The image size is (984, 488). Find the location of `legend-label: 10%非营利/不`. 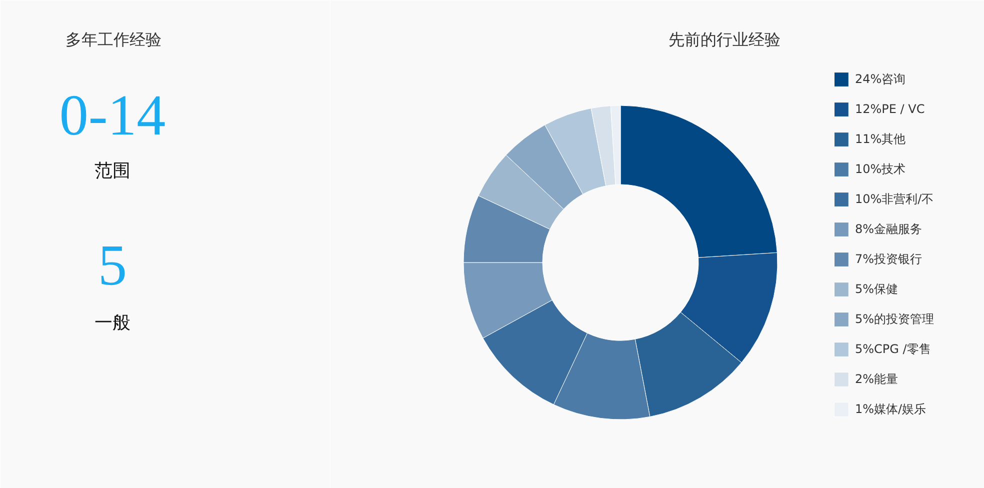

legend-label: 10%非营利/不 is located at coordinates (894, 199).